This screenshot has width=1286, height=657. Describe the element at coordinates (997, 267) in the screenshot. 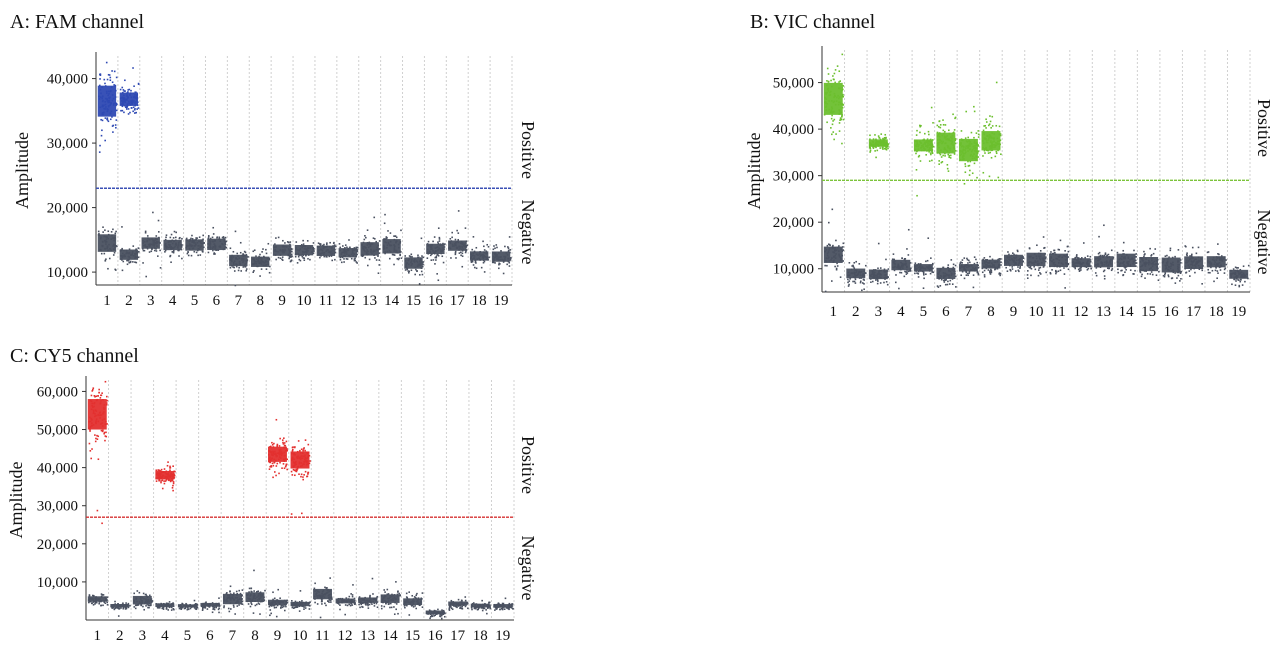

I see `negative-cluster-well-8-droplet` at that location.